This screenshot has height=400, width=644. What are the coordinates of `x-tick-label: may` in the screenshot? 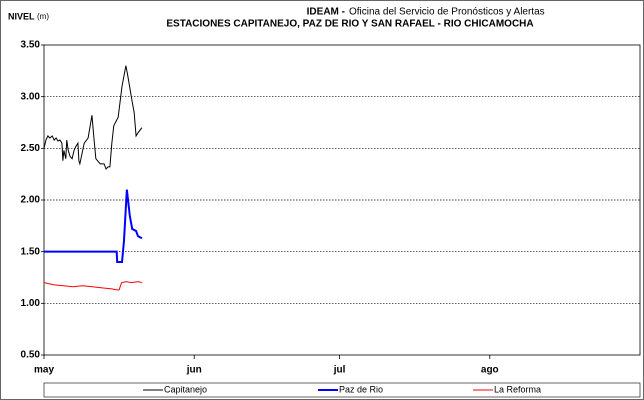 It's located at (44, 370).